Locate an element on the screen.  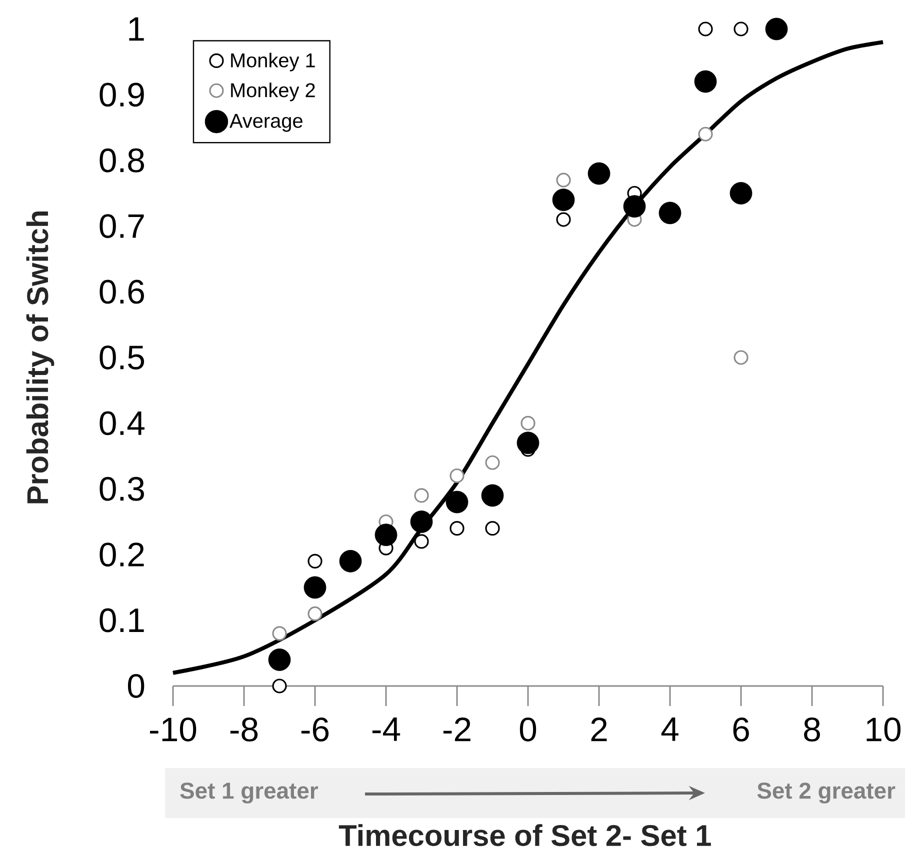
x-tick-label: -4 is located at coordinates (386, 729).